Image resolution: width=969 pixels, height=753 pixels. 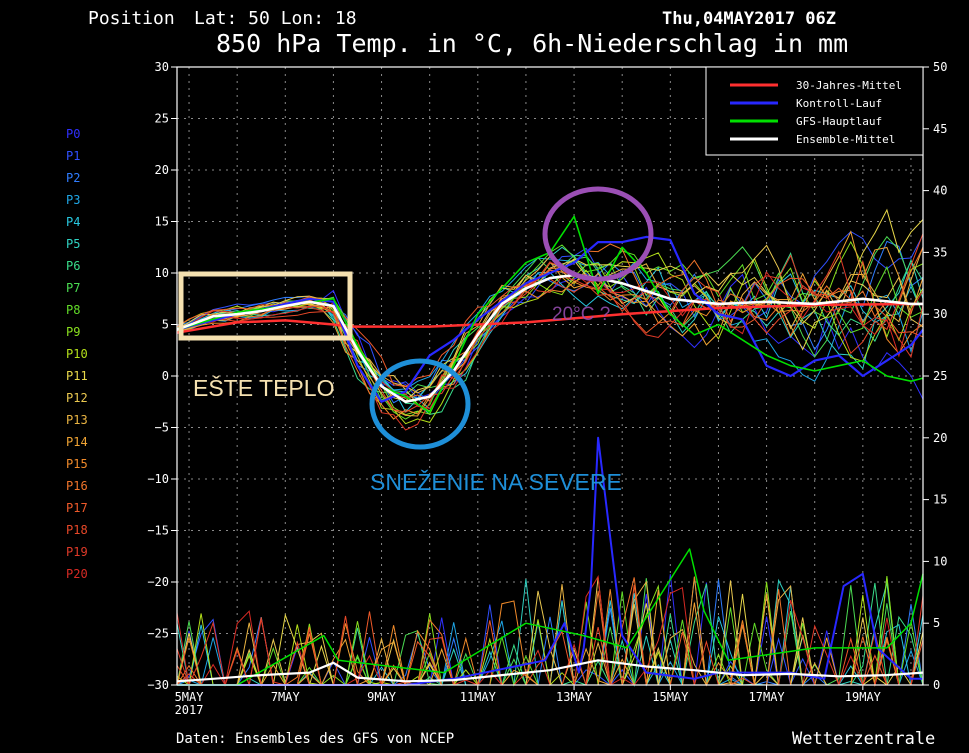 What do you see at coordinates (940, 376) in the screenshot?
I see `y-right-tick-label: 25` at bounding box center [940, 376].